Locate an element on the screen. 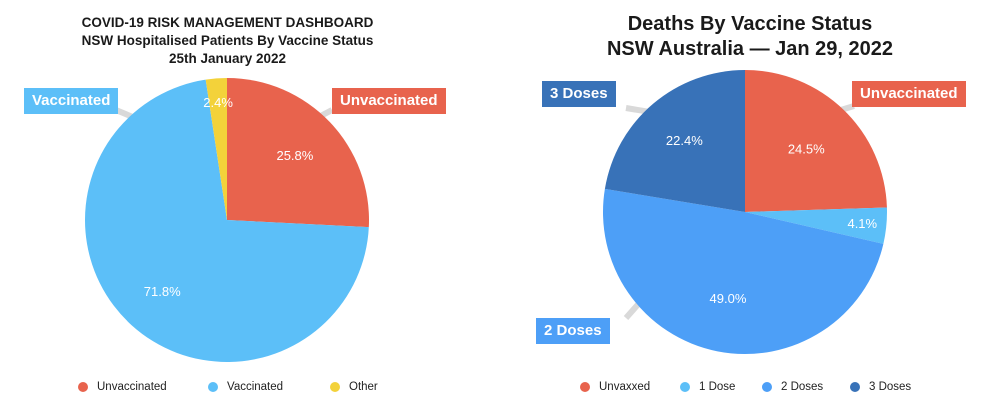  legend-label: 3 Doses is located at coordinates (890, 387).